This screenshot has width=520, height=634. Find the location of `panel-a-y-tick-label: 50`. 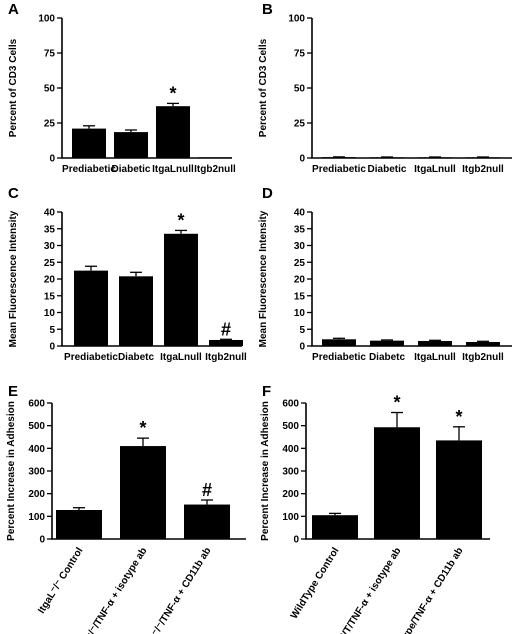

panel-a-y-tick-label: 50 is located at coordinates (50, 89).